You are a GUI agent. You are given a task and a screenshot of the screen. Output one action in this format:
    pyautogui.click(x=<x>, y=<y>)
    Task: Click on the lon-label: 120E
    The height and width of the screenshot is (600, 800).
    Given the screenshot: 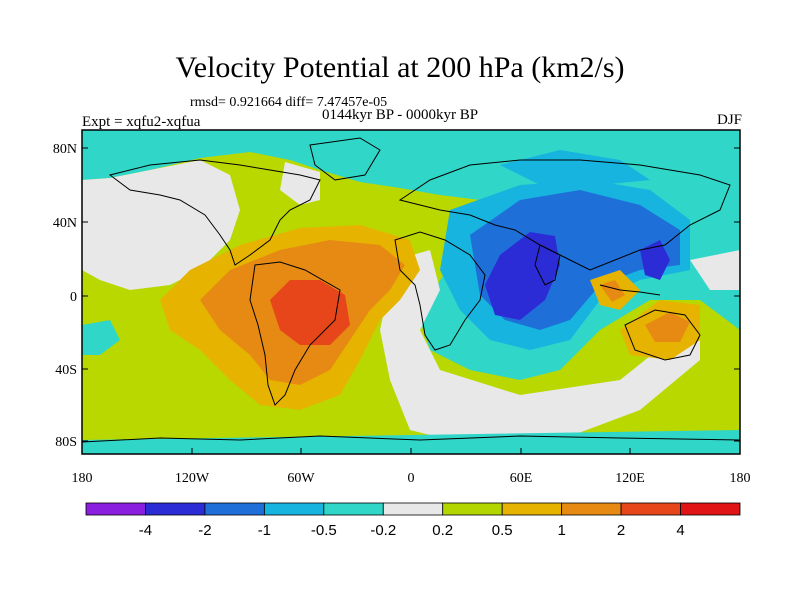 What is the action you would take?
    pyautogui.click(x=630, y=478)
    